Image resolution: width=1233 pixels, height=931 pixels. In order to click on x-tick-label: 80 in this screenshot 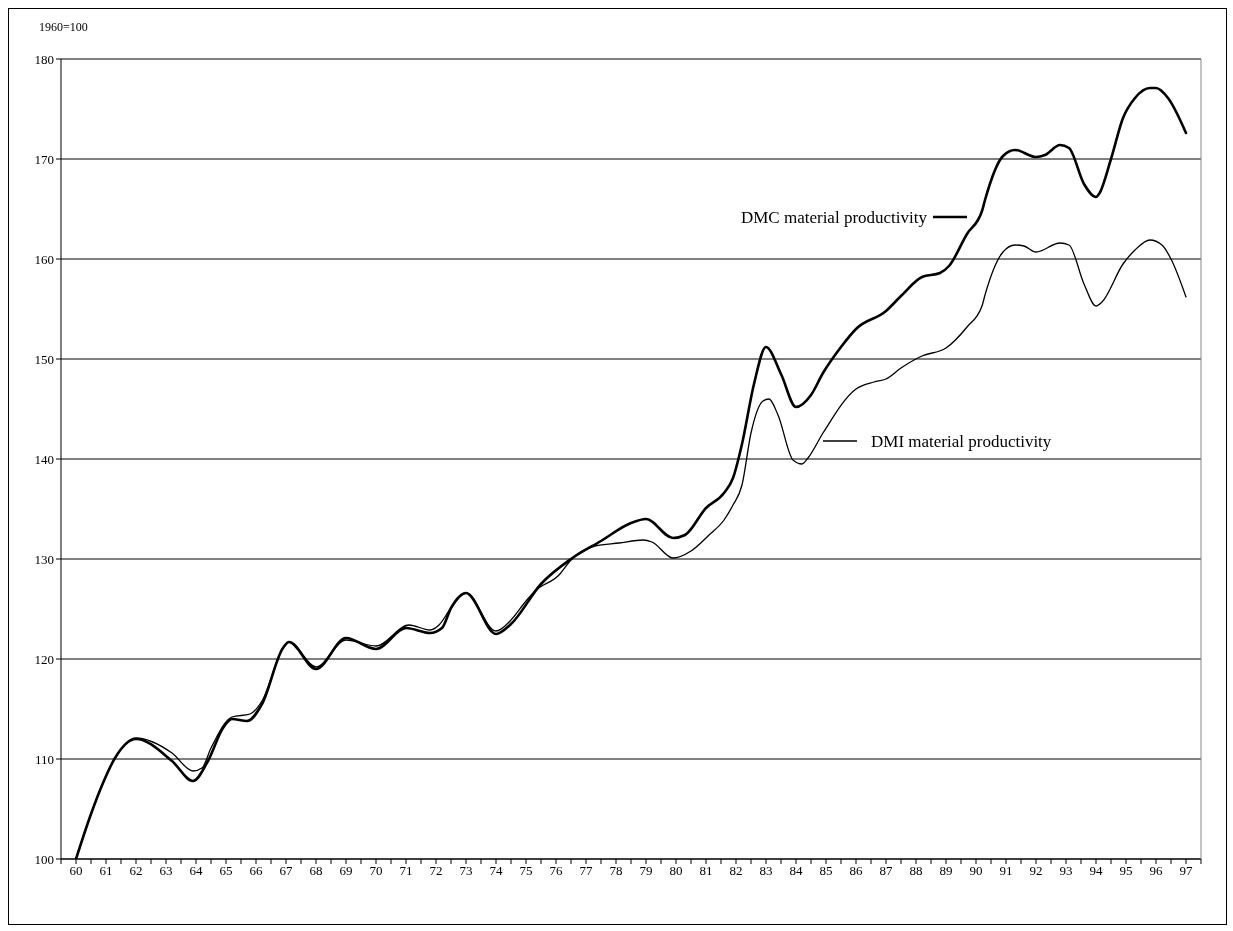, I will do `click(676, 871)`.